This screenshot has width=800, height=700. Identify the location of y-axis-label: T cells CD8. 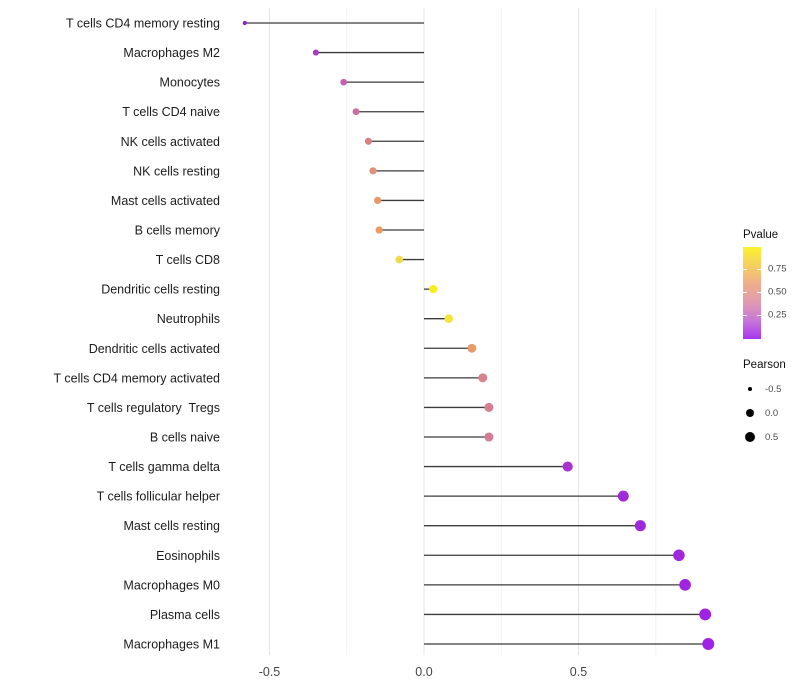
(188, 260).